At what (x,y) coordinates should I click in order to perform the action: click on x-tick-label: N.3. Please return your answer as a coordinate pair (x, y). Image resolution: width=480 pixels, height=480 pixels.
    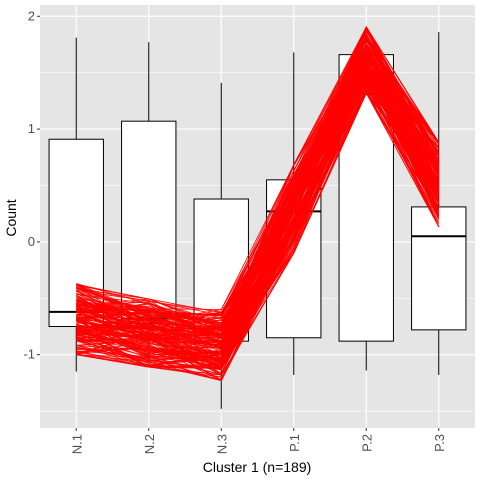
    Looking at the image, I should click on (221, 444).